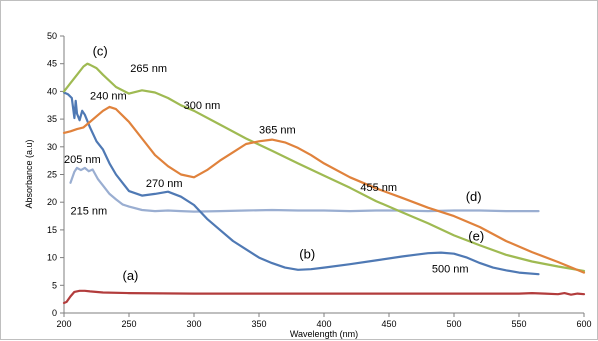 This screenshot has width=598, height=341. What do you see at coordinates (52, 230) in the screenshot?
I see `y-tick-label: 15` at bounding box center [52, 230].